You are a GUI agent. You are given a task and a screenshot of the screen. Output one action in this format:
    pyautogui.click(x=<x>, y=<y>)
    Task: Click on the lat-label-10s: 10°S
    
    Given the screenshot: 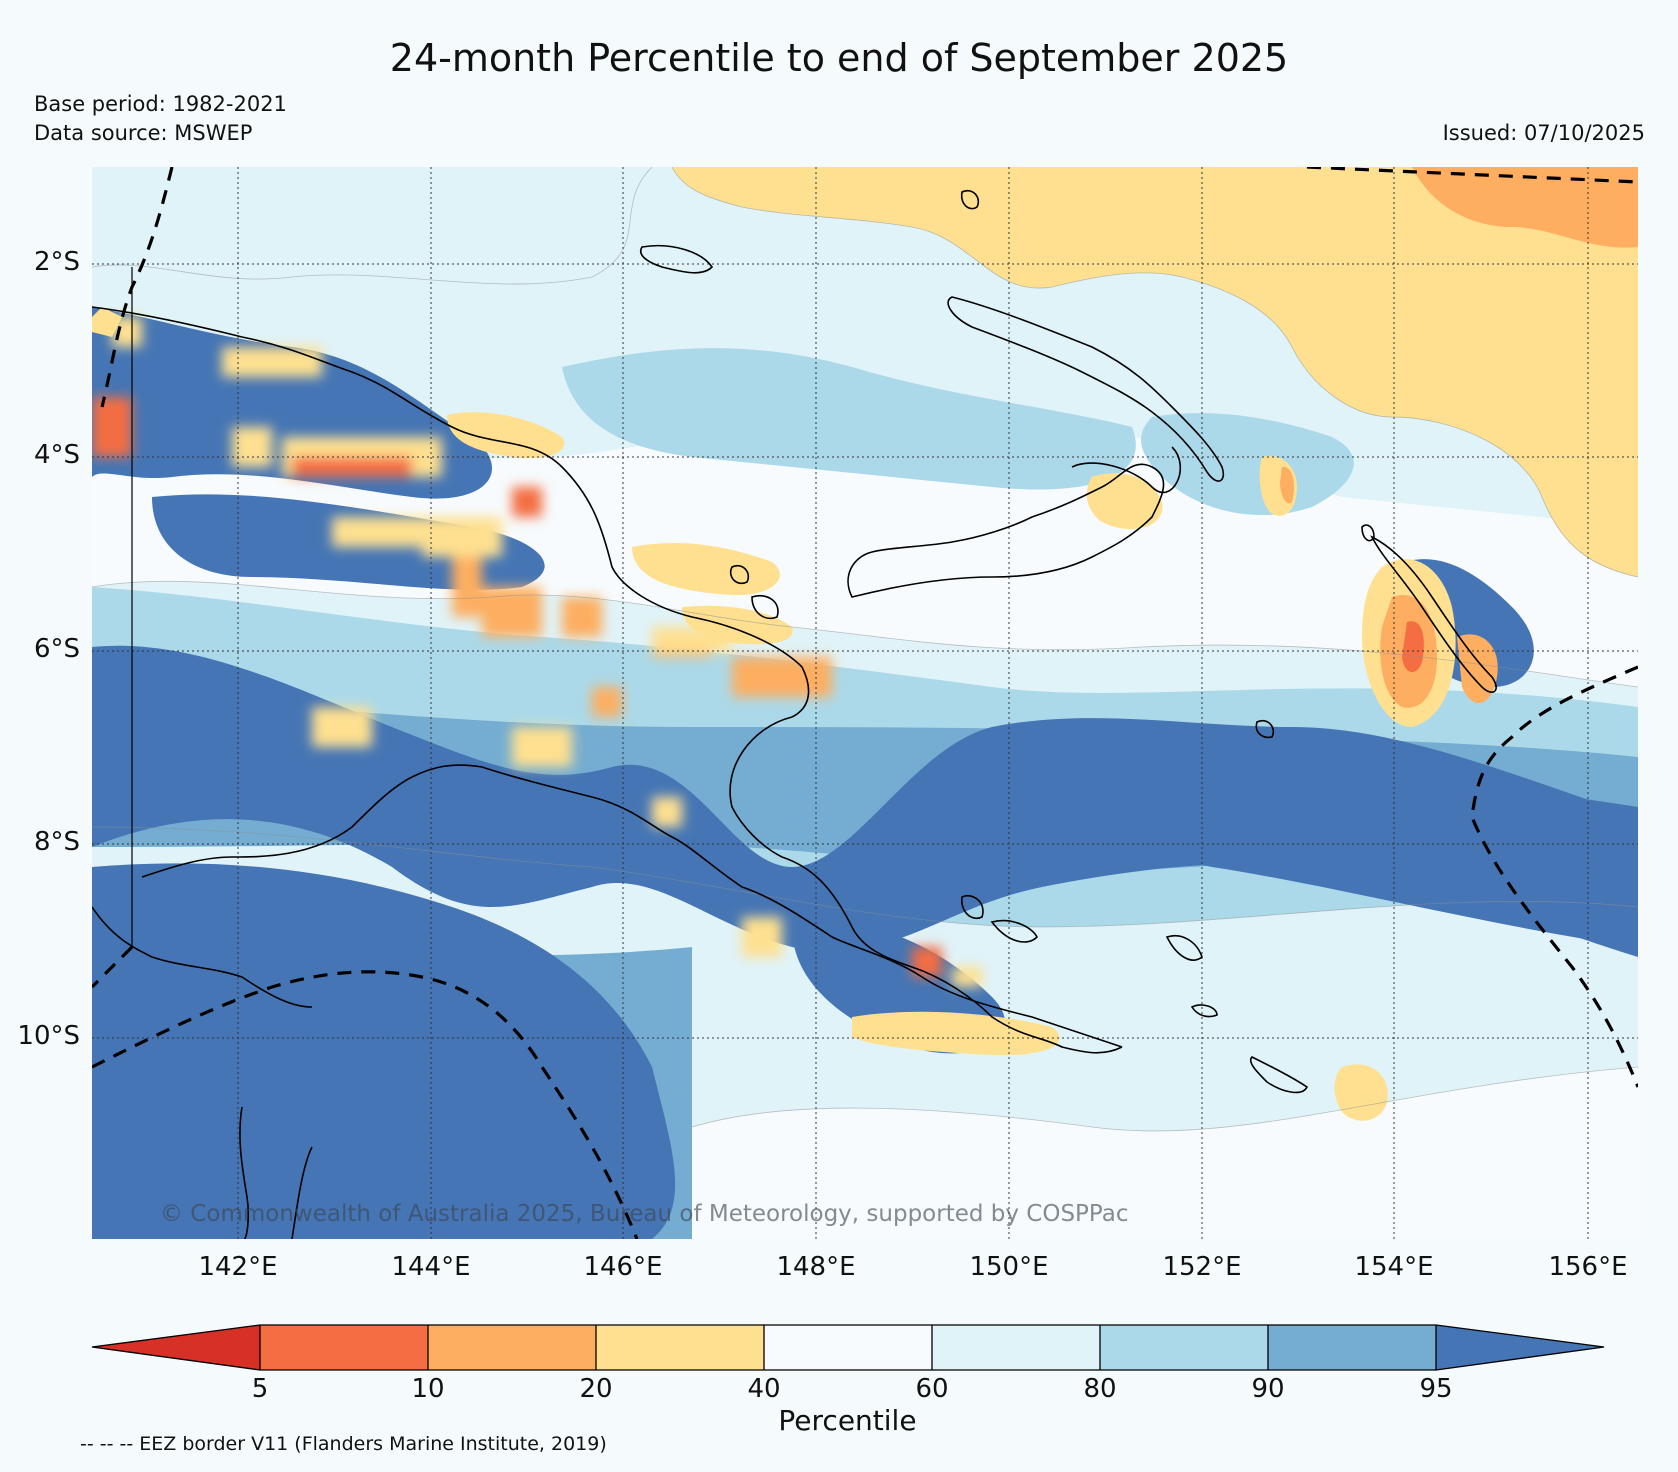 What is the action you would take?
    pyautogui.click(x=48, y=1036)
    